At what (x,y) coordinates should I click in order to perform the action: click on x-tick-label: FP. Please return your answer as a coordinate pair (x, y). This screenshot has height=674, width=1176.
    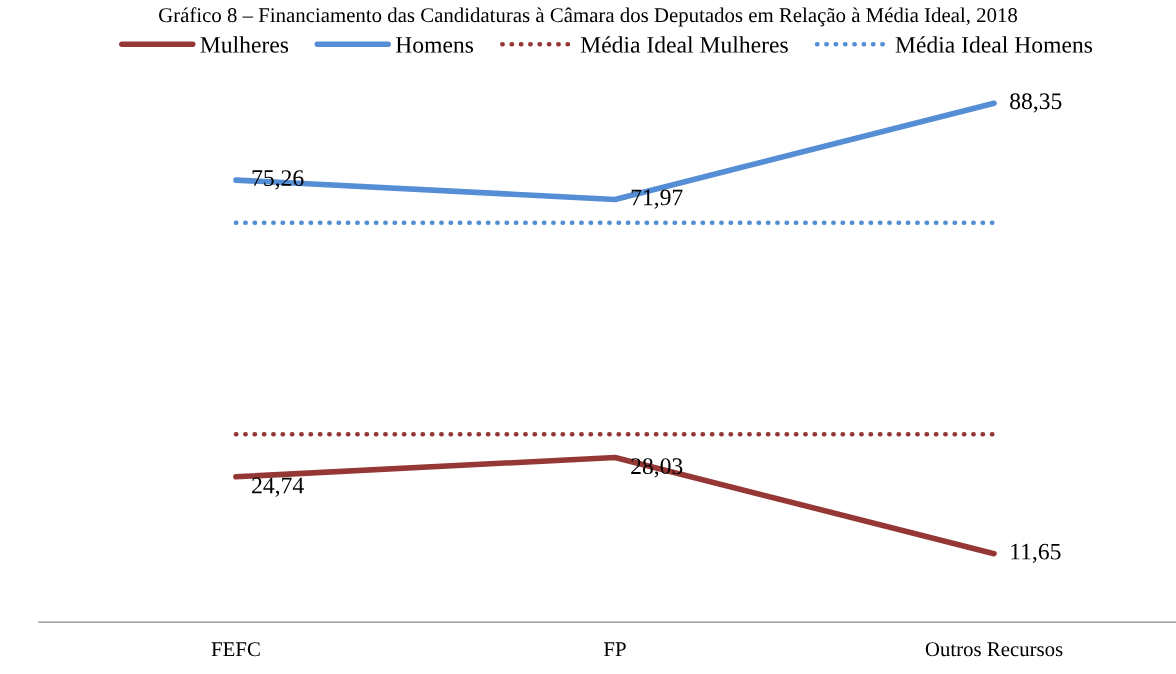
    Looking at the image, I should click on (615, 649).